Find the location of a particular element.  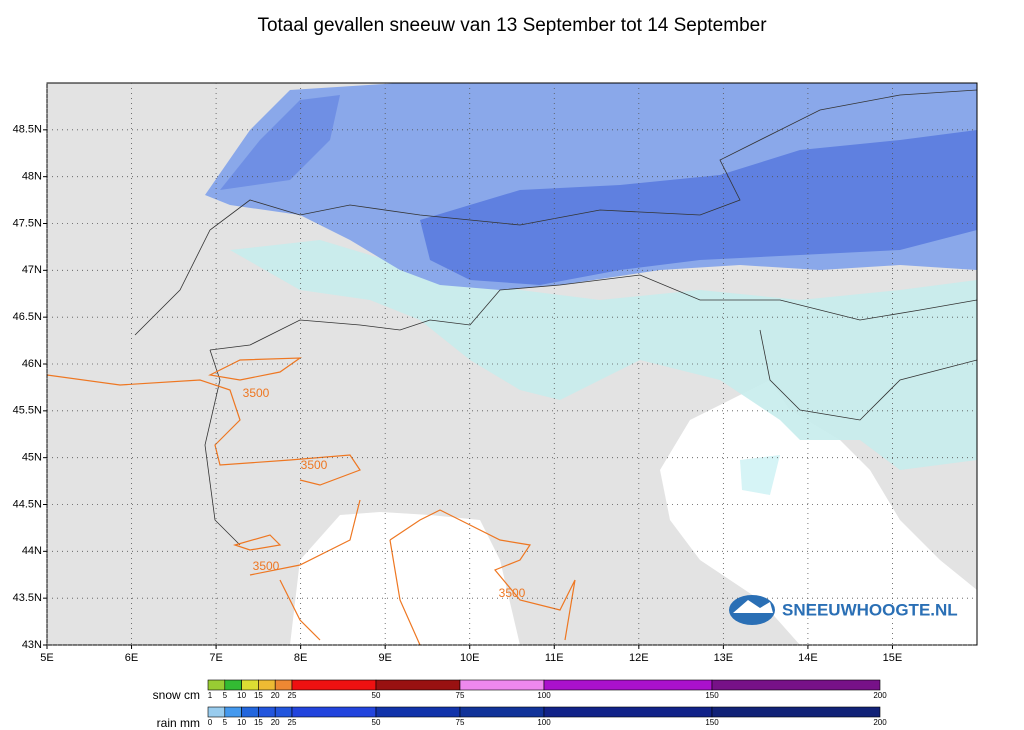

logo: SNEEUWHOOGTE.NL is located at coordinates (843, 610).